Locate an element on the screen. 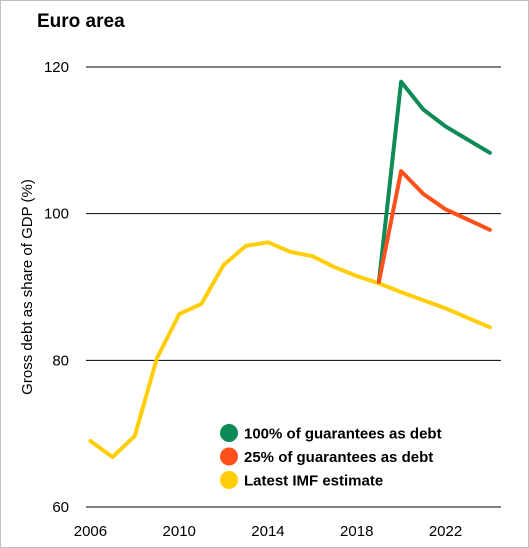 This screenshot has height=548, width=529. x-tick-label-2022: 2022 is located at coordinates (445, 531).